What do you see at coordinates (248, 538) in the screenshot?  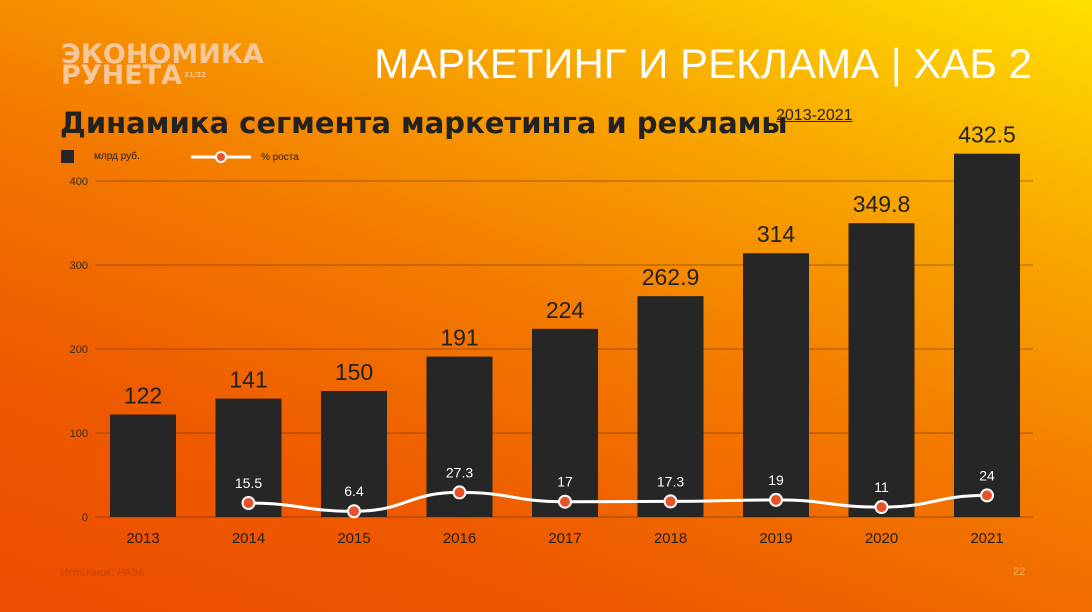 I see `x-tick-label: 2014` at bounding box center [248, 538].